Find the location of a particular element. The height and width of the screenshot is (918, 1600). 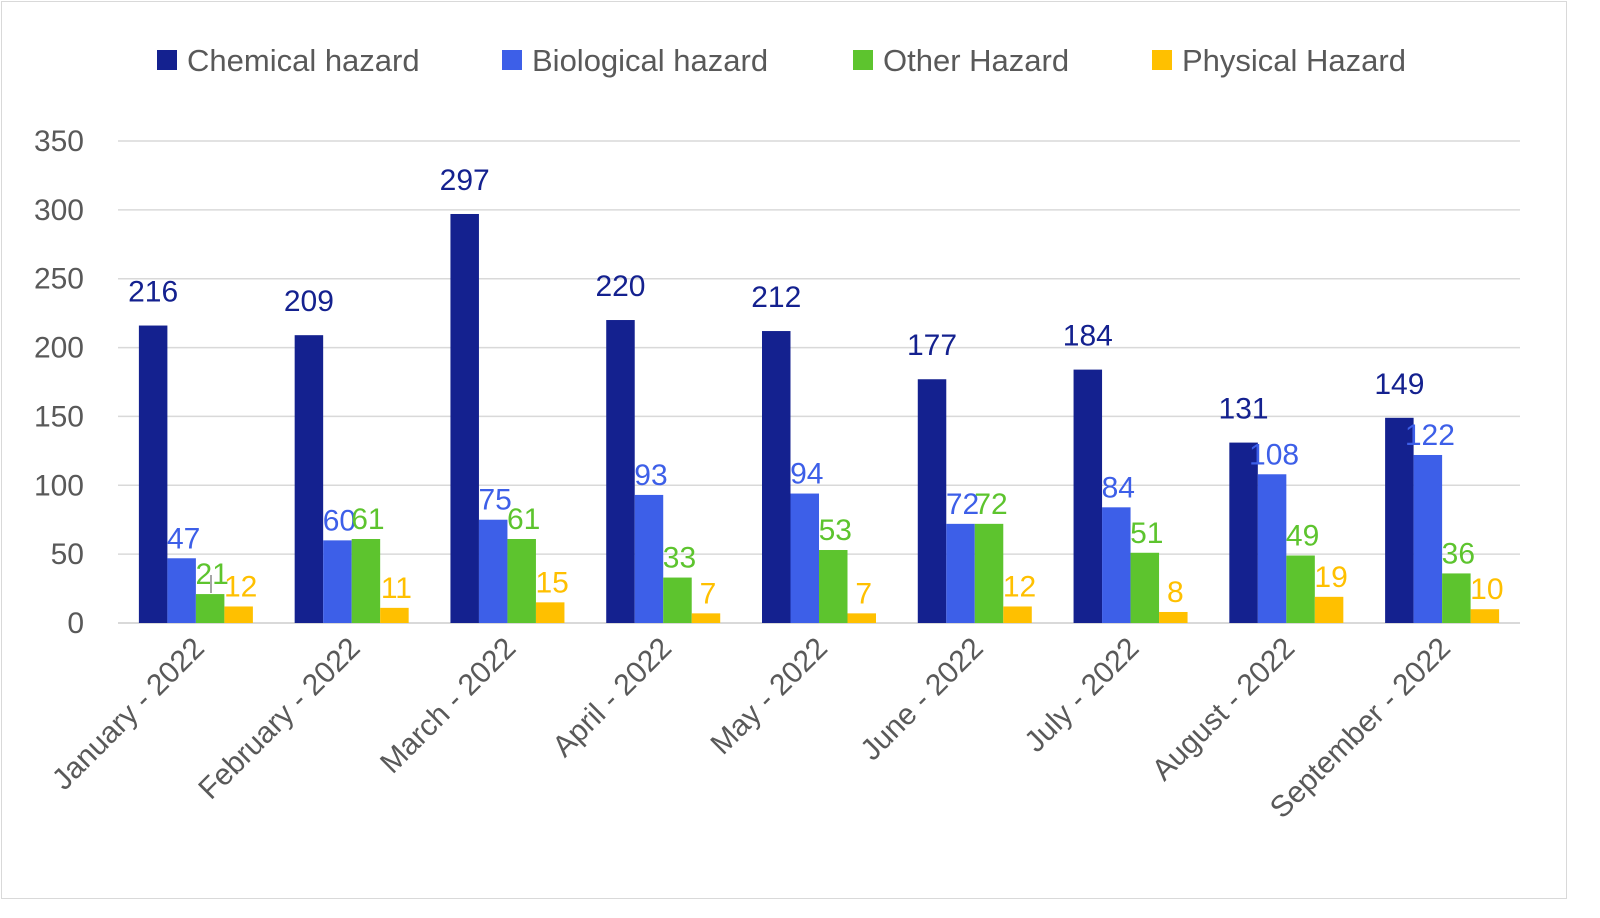

y-tick-label: 100 is located at coordinates (59, 485).